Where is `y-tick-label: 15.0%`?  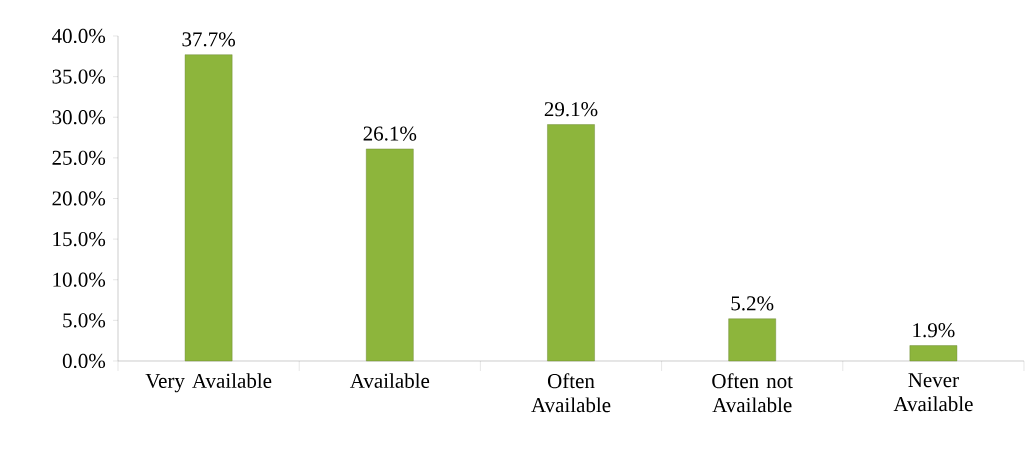
y-tick-label: 15.0% is located at coordinates (79, 239).